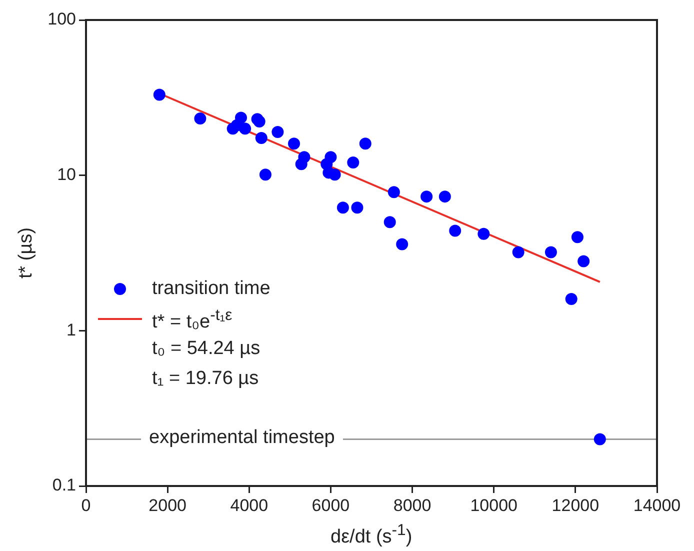  What do you see at coordinates (66, 174) in the screenshot?
I see `y-tick-label: 10` at bounding box center [66, 174].